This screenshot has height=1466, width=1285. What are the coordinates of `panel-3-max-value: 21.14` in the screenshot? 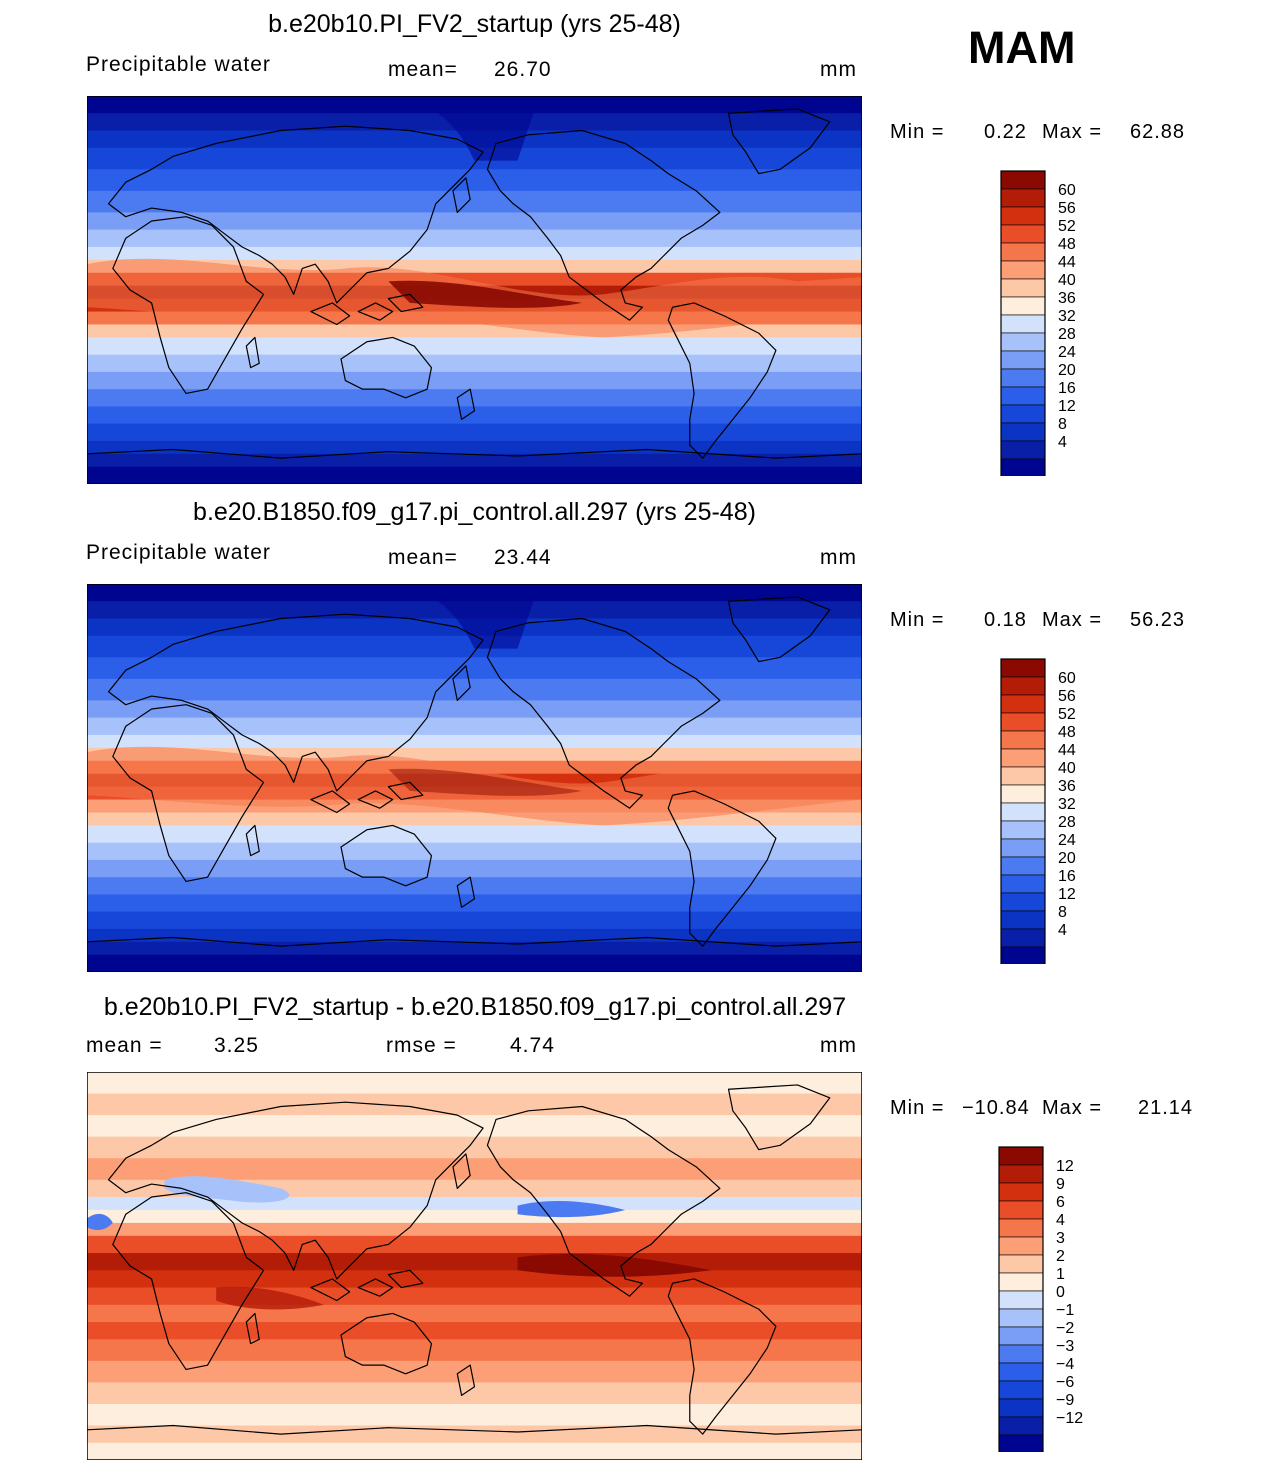 It's located at (1166, 1108).